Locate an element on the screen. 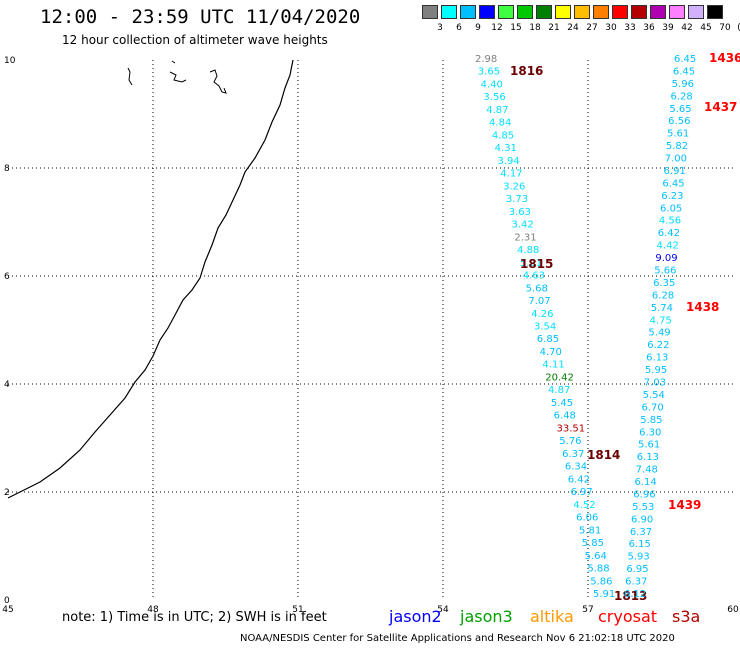  wave-height-value: 5.68 is located at coordinates (537, 288).